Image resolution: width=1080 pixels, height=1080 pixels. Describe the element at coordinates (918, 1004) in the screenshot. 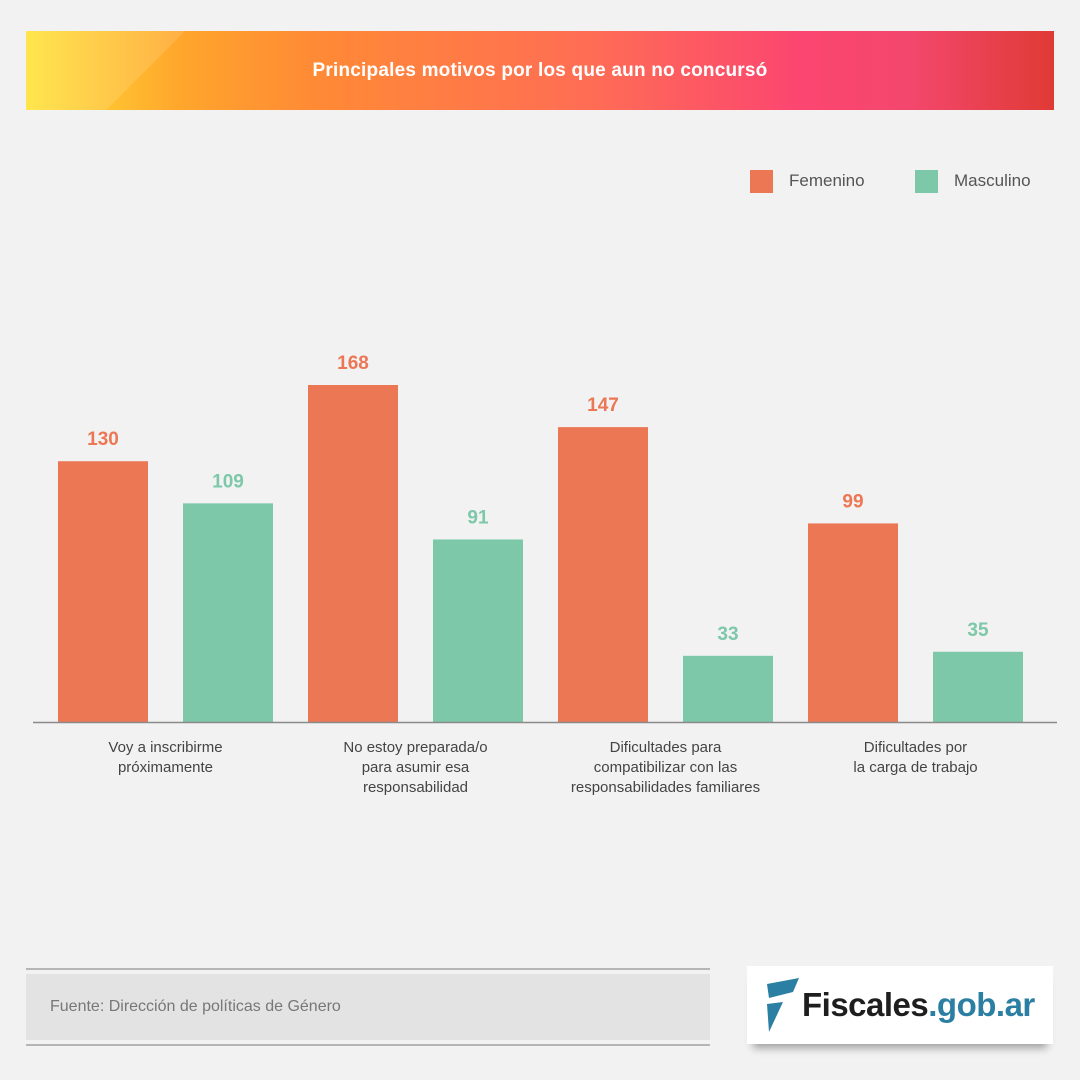

I see `logo-wordmark: Fiscales.gob.ar` at that location.